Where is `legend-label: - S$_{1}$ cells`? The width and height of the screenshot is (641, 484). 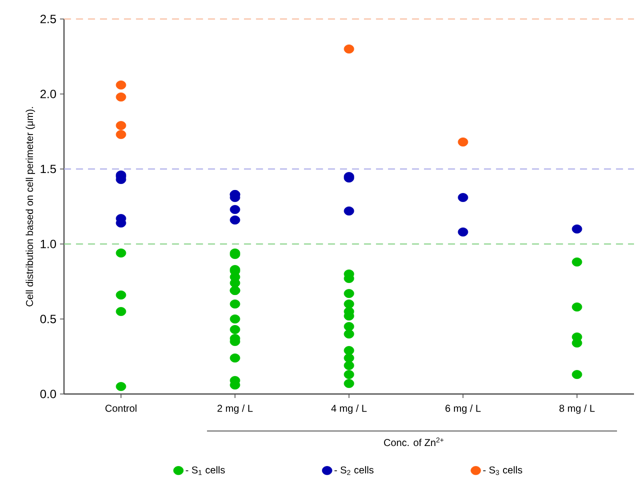
legend-label: - S$_{1}$ cells is located at coordinates (205, 470).